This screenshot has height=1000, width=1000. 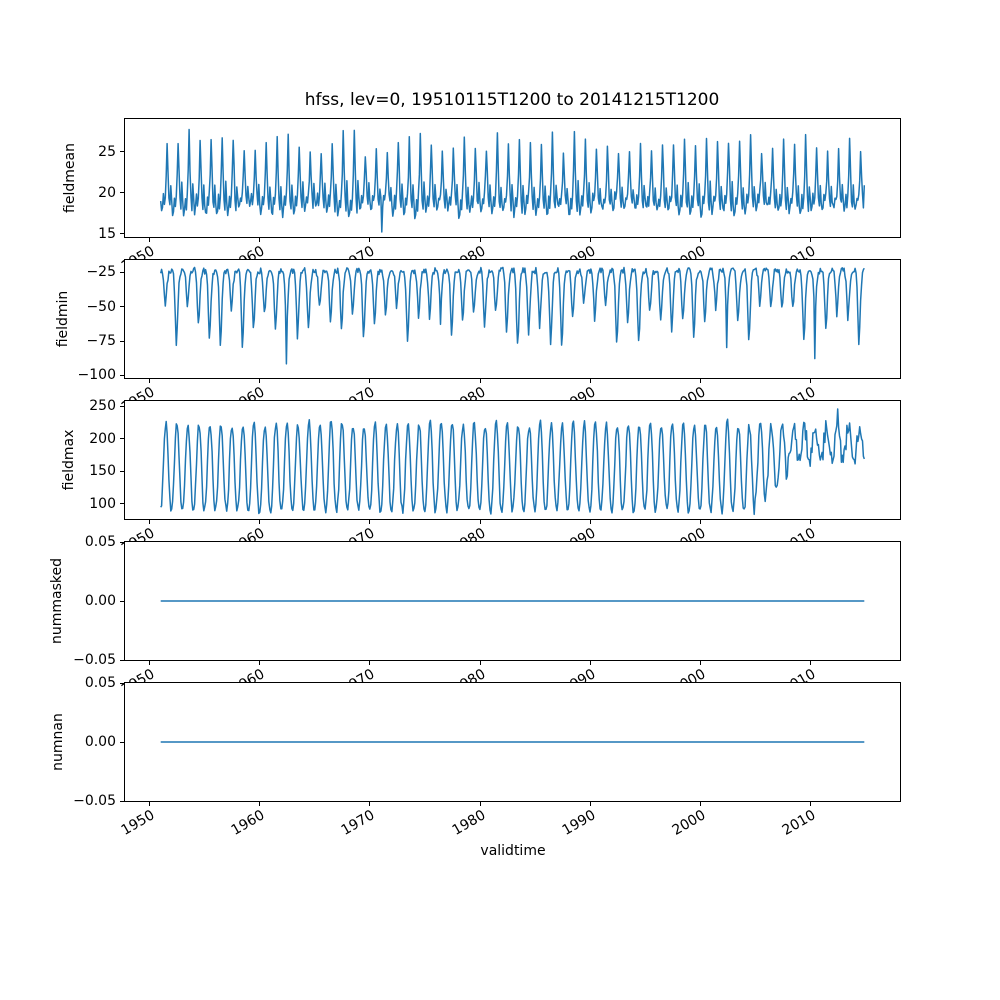 I want to click on y-tick-label: 25, so click(x=107, y=151).